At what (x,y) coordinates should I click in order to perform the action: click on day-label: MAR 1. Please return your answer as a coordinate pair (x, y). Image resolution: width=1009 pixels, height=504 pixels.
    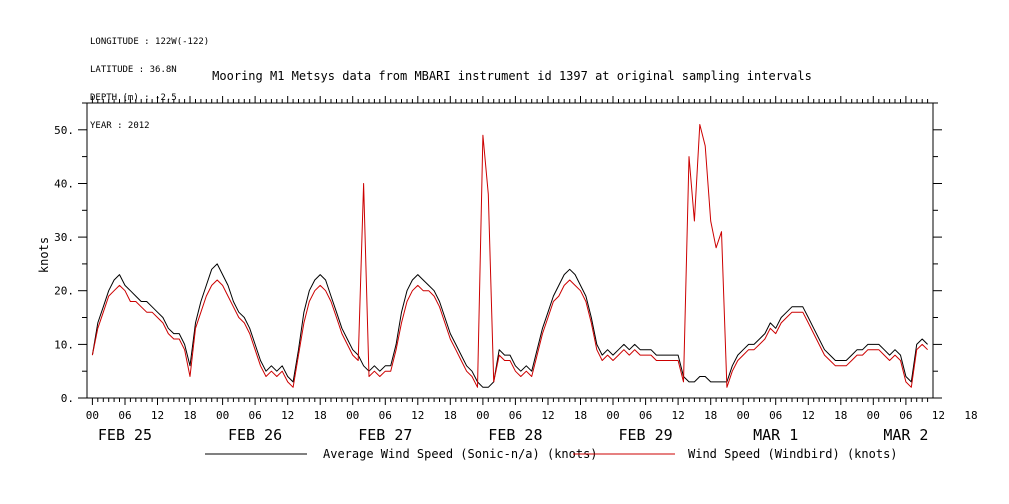
    Looking at the image, I should click on (775, 435).